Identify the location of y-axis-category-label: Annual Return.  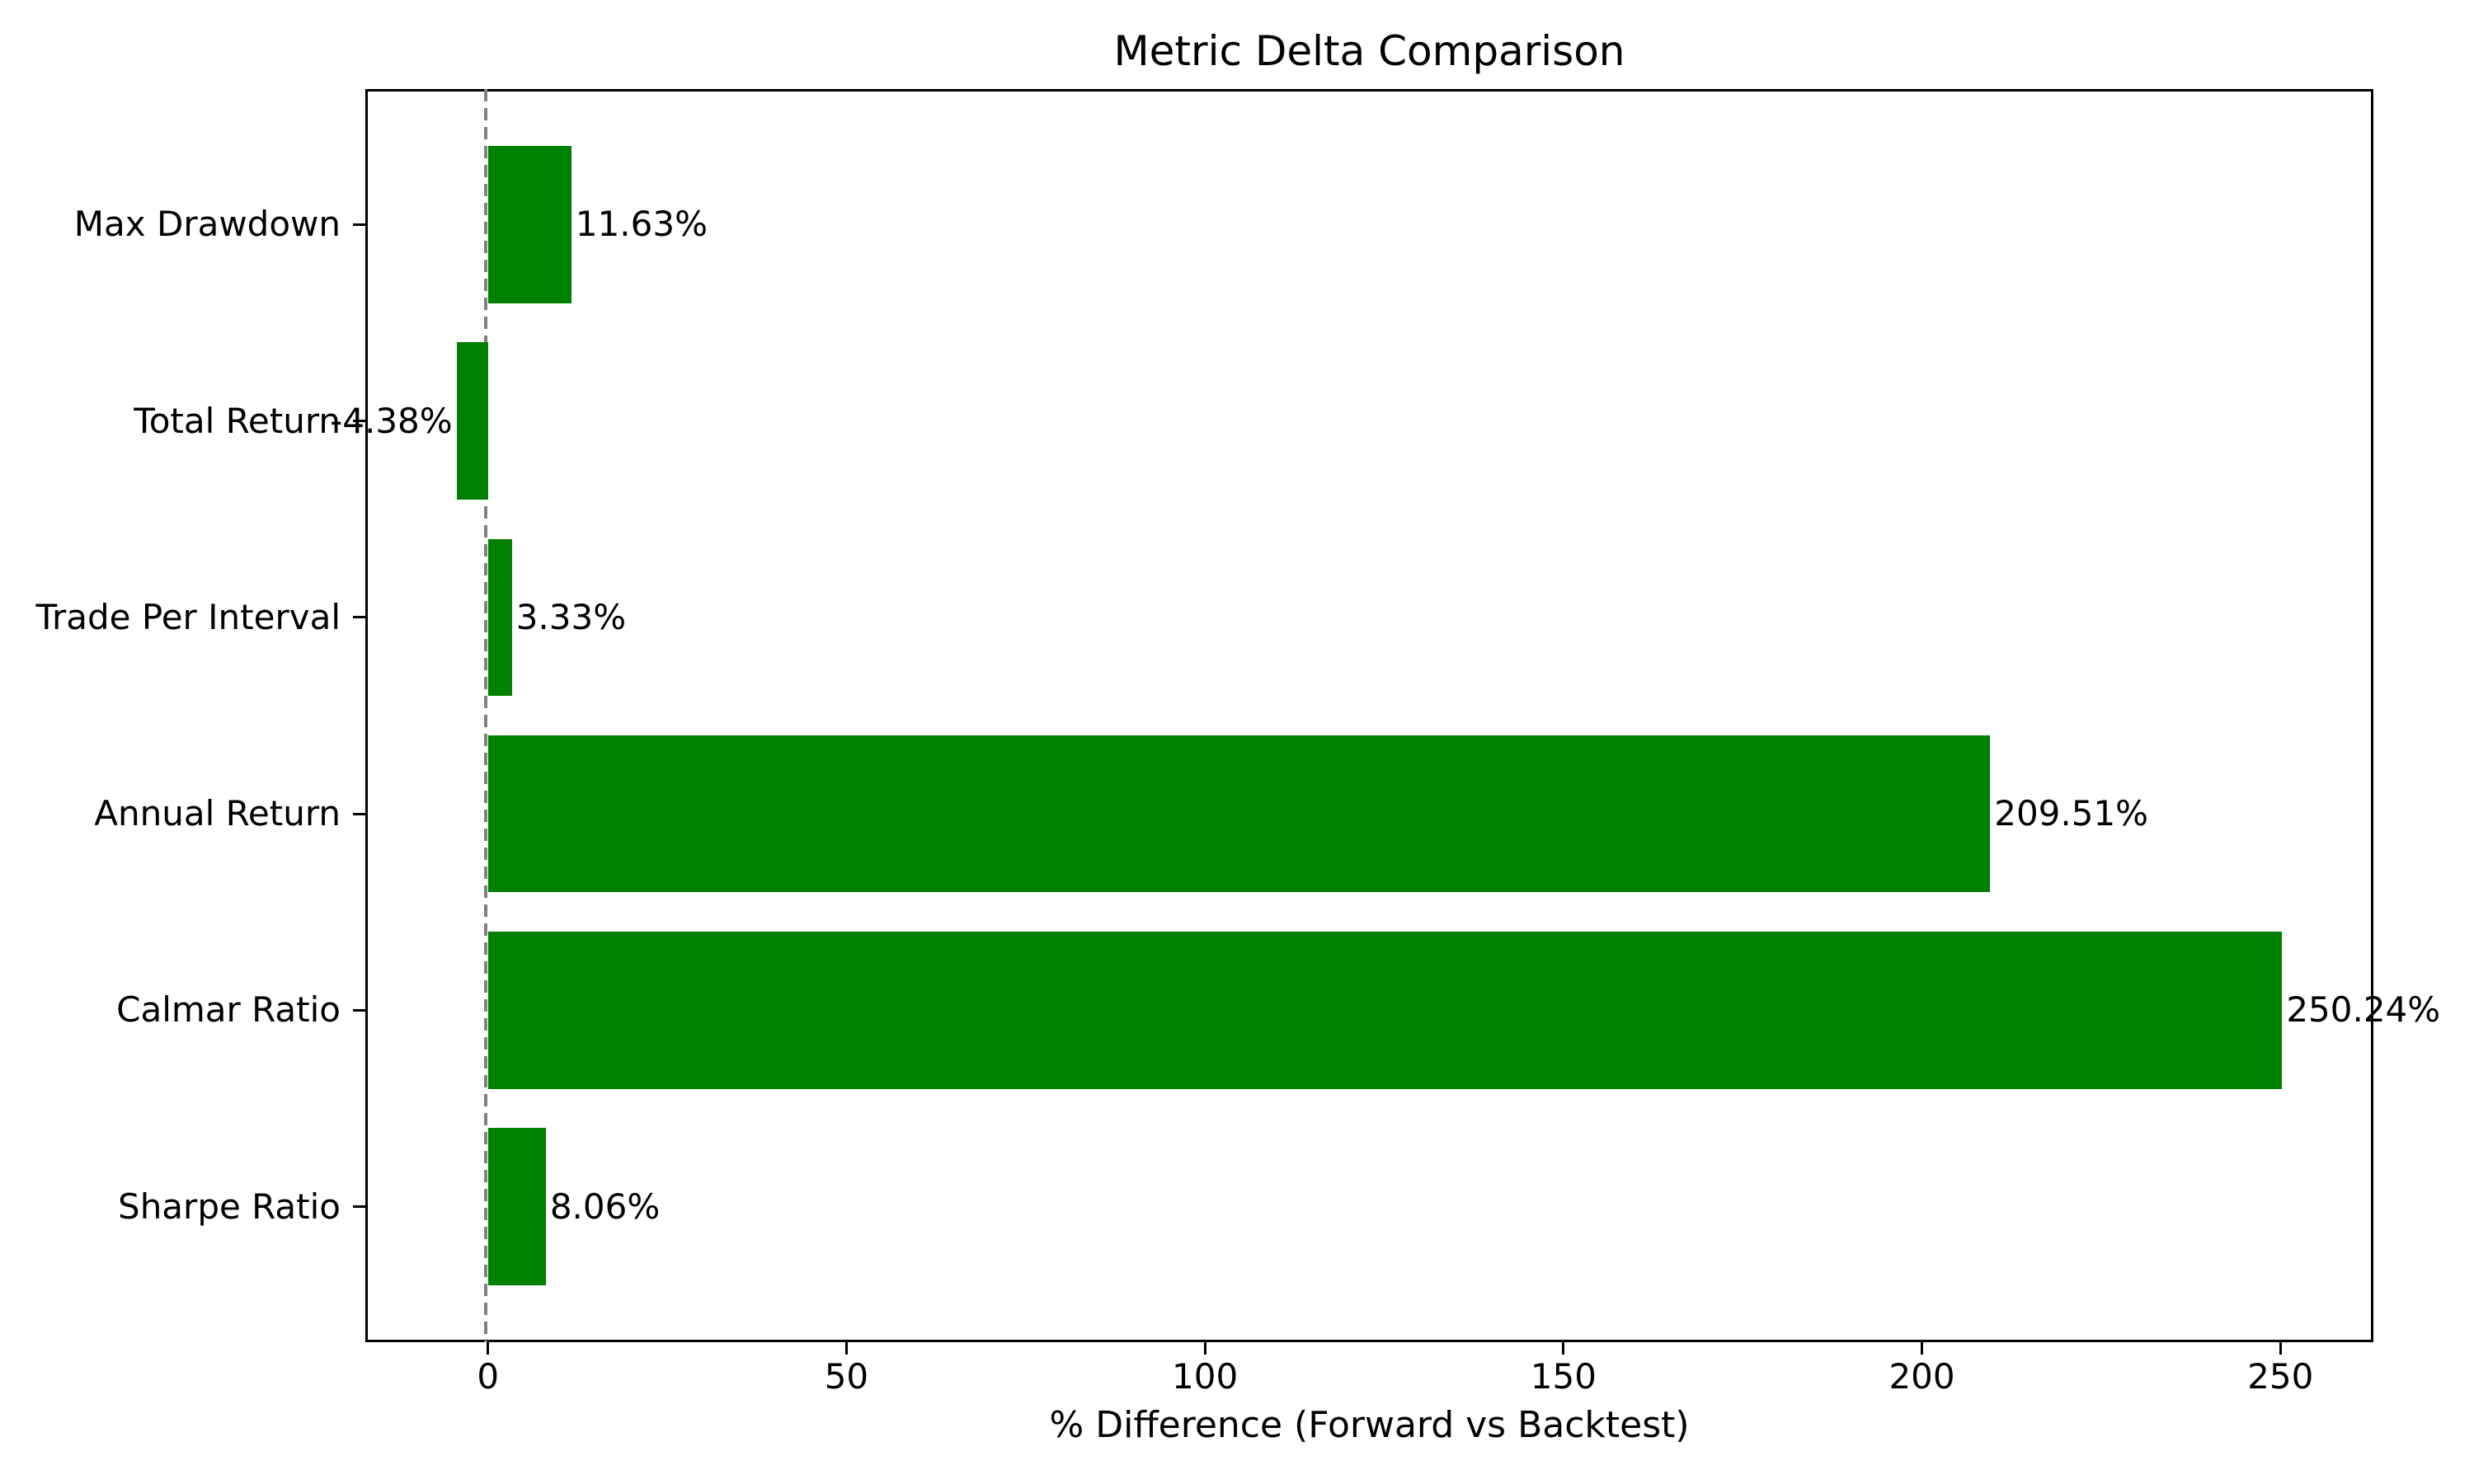
(217, 813).